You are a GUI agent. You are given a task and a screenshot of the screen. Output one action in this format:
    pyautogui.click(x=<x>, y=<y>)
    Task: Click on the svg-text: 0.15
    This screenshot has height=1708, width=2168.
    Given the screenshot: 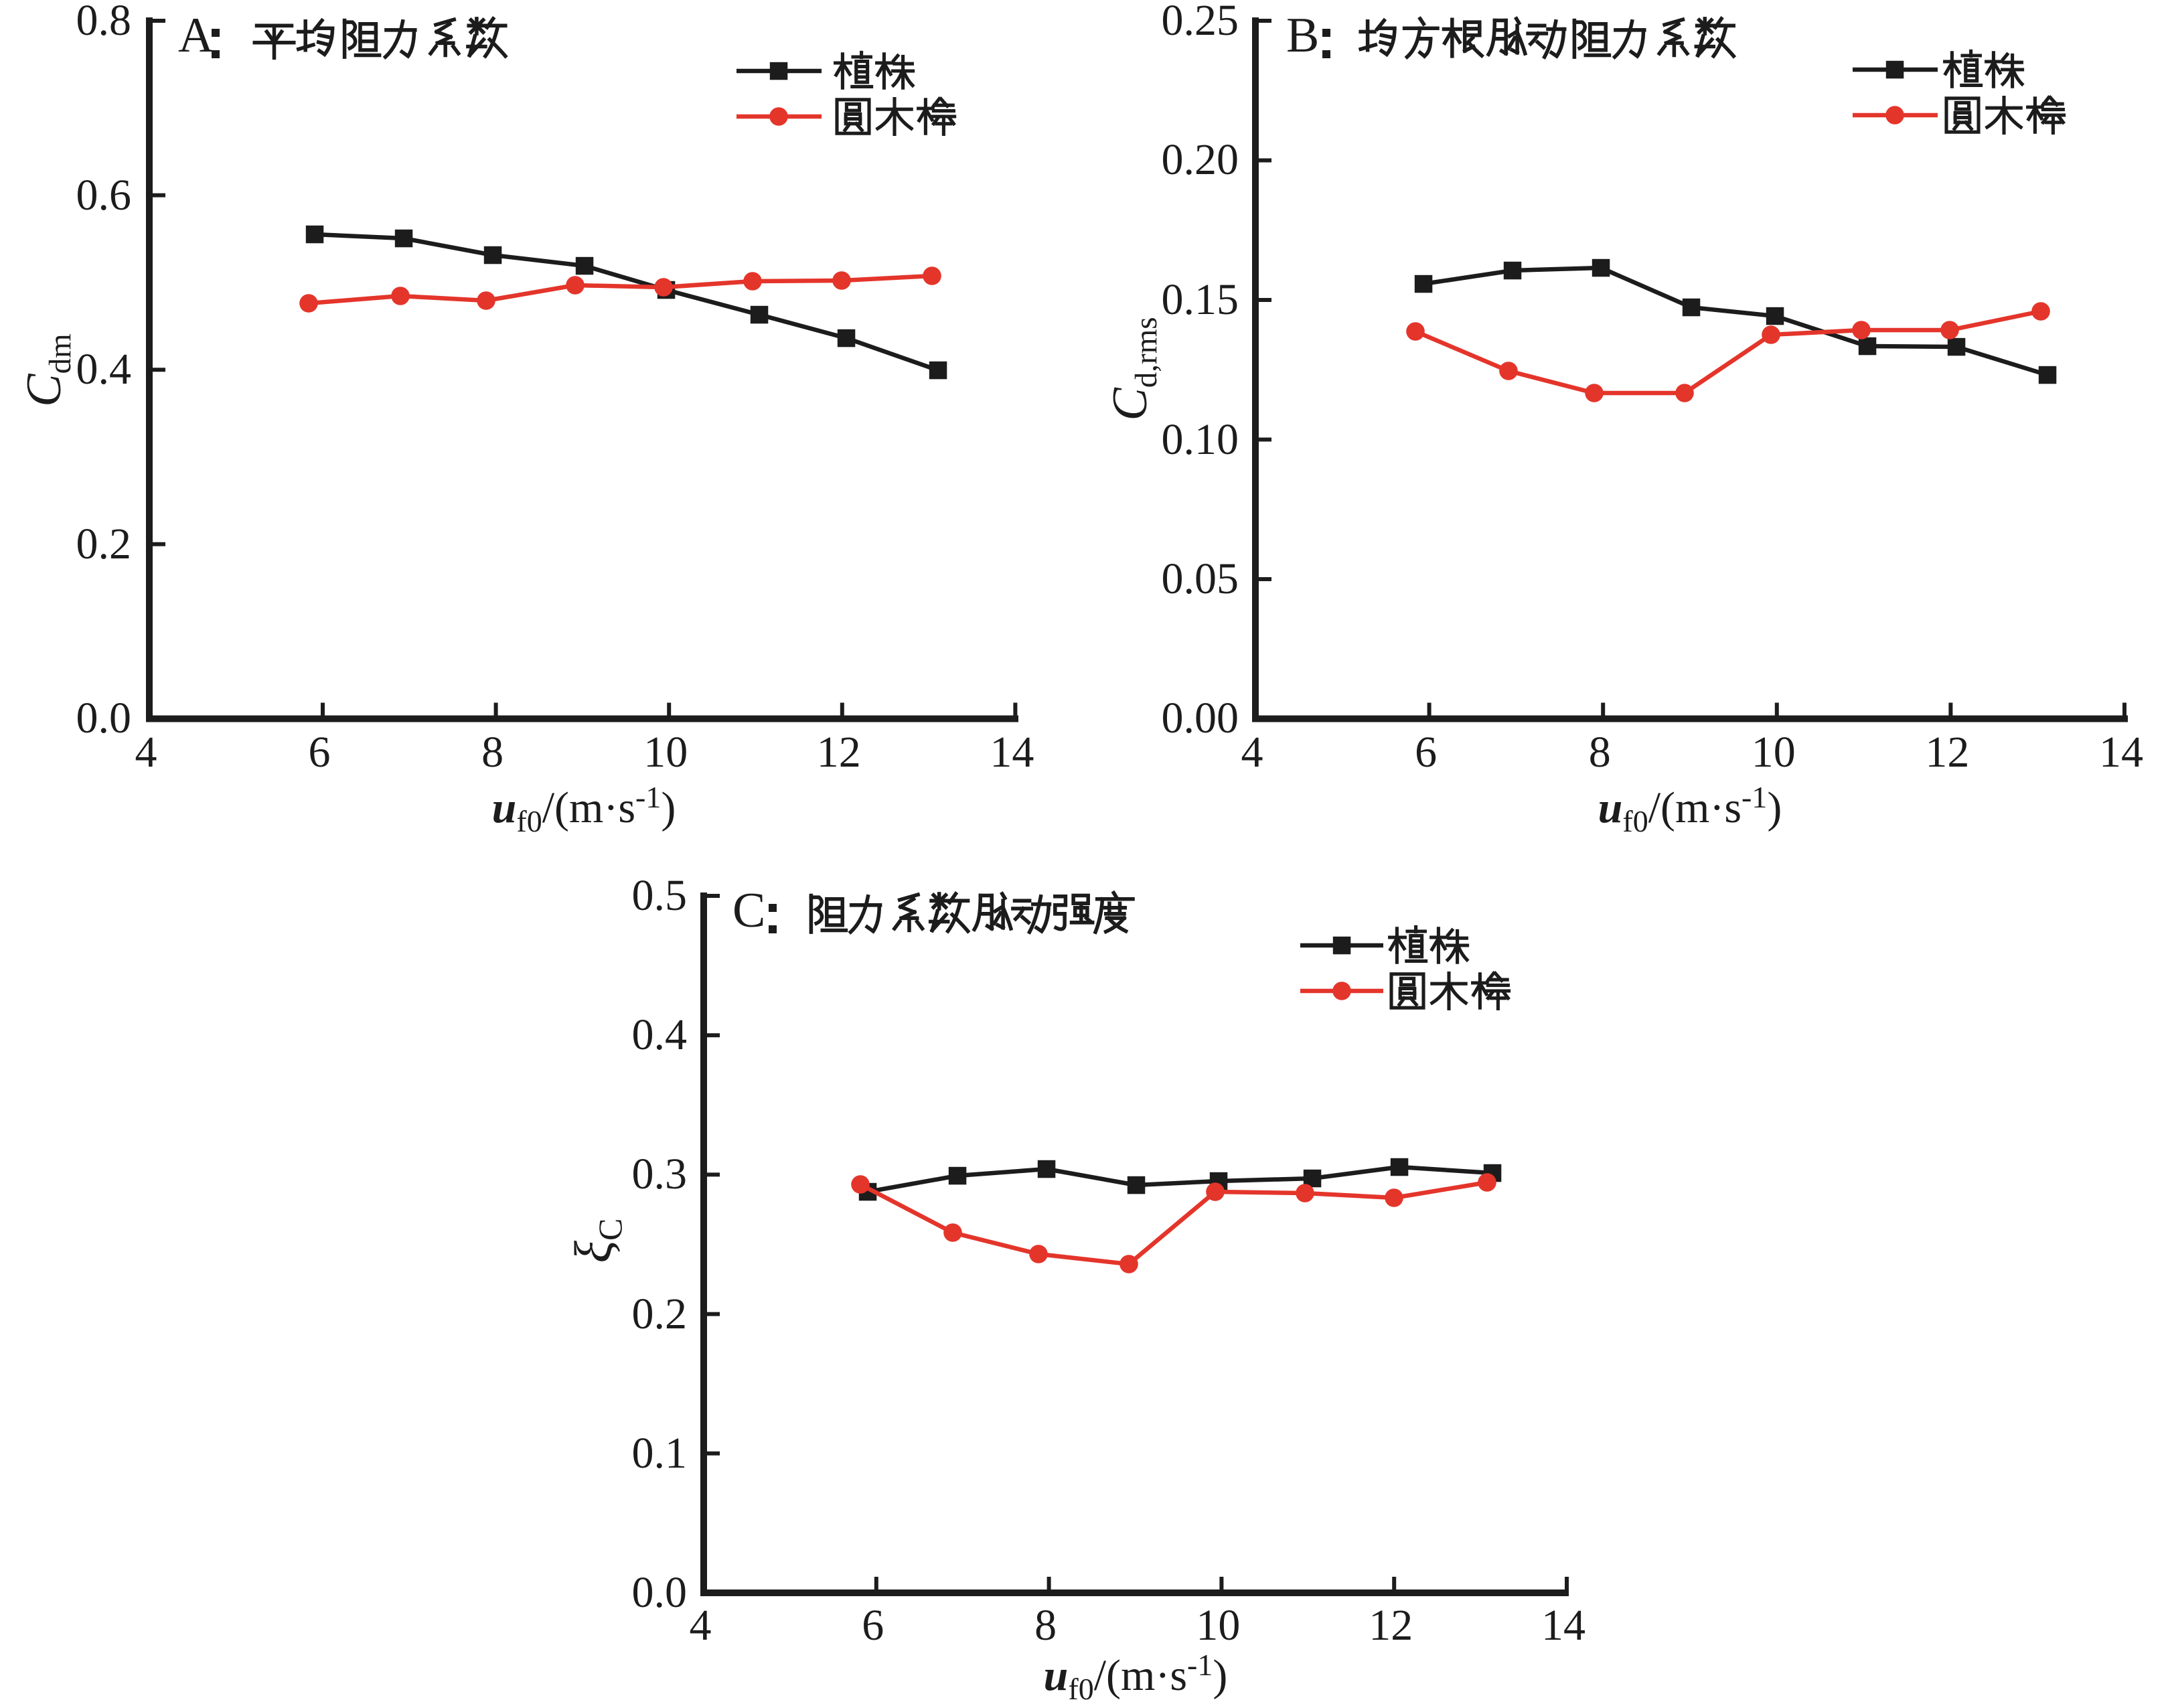 What is the action you would take?
    pyautogui.click(x=1200, y=299)
    